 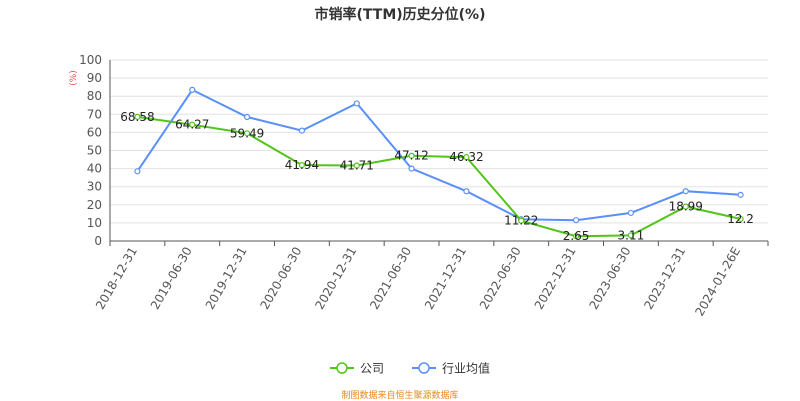 What do you see at coordinates (400, 15) in the screenshot?
I see `chart-title: 市销率(TTM)历史分位(%)` at bounding box center [400, 15].